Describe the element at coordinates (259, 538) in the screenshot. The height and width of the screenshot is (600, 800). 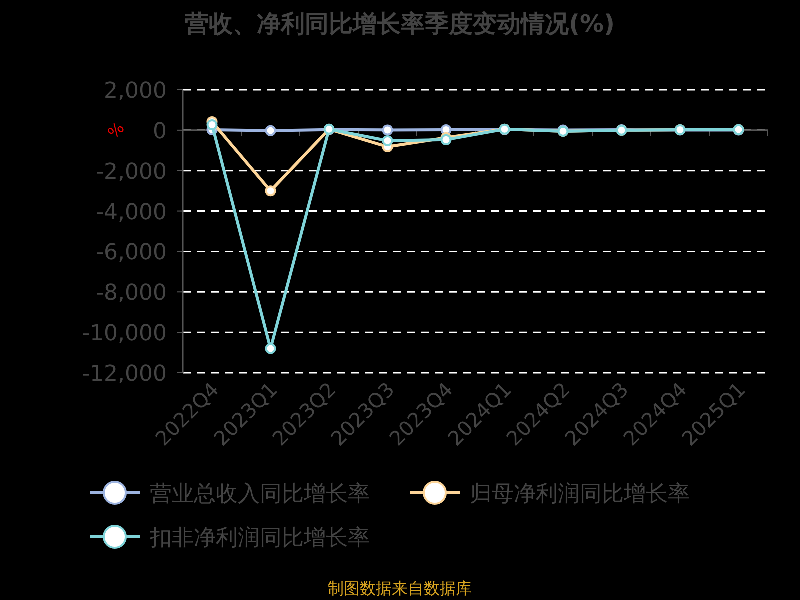
I see `legend-label: 扣非净利润同比增长率` at that location.